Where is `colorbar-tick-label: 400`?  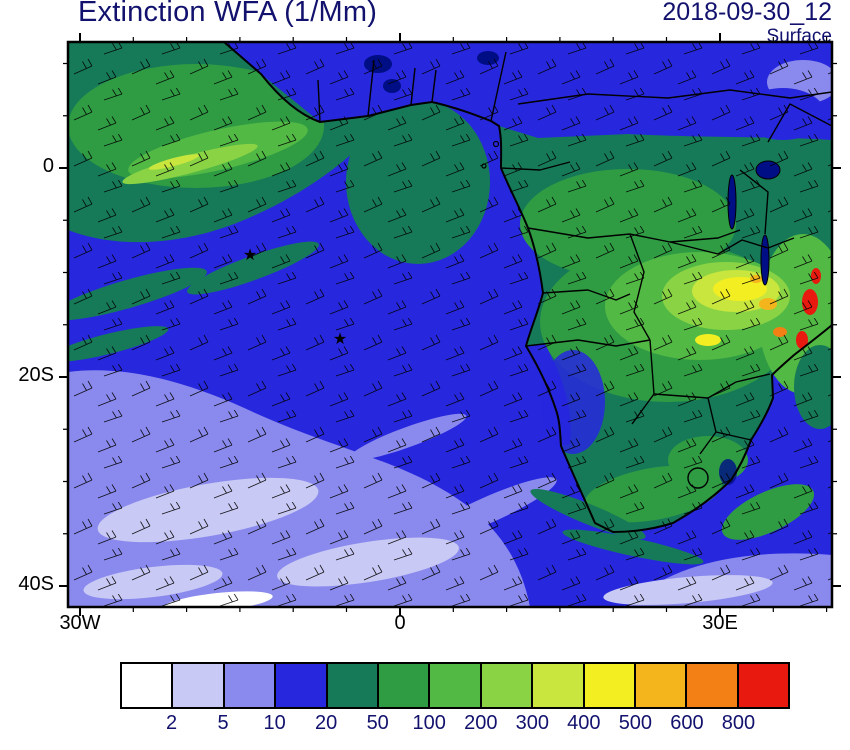 colorbar-tick-label: 400 is located at coordinates (584, 723).